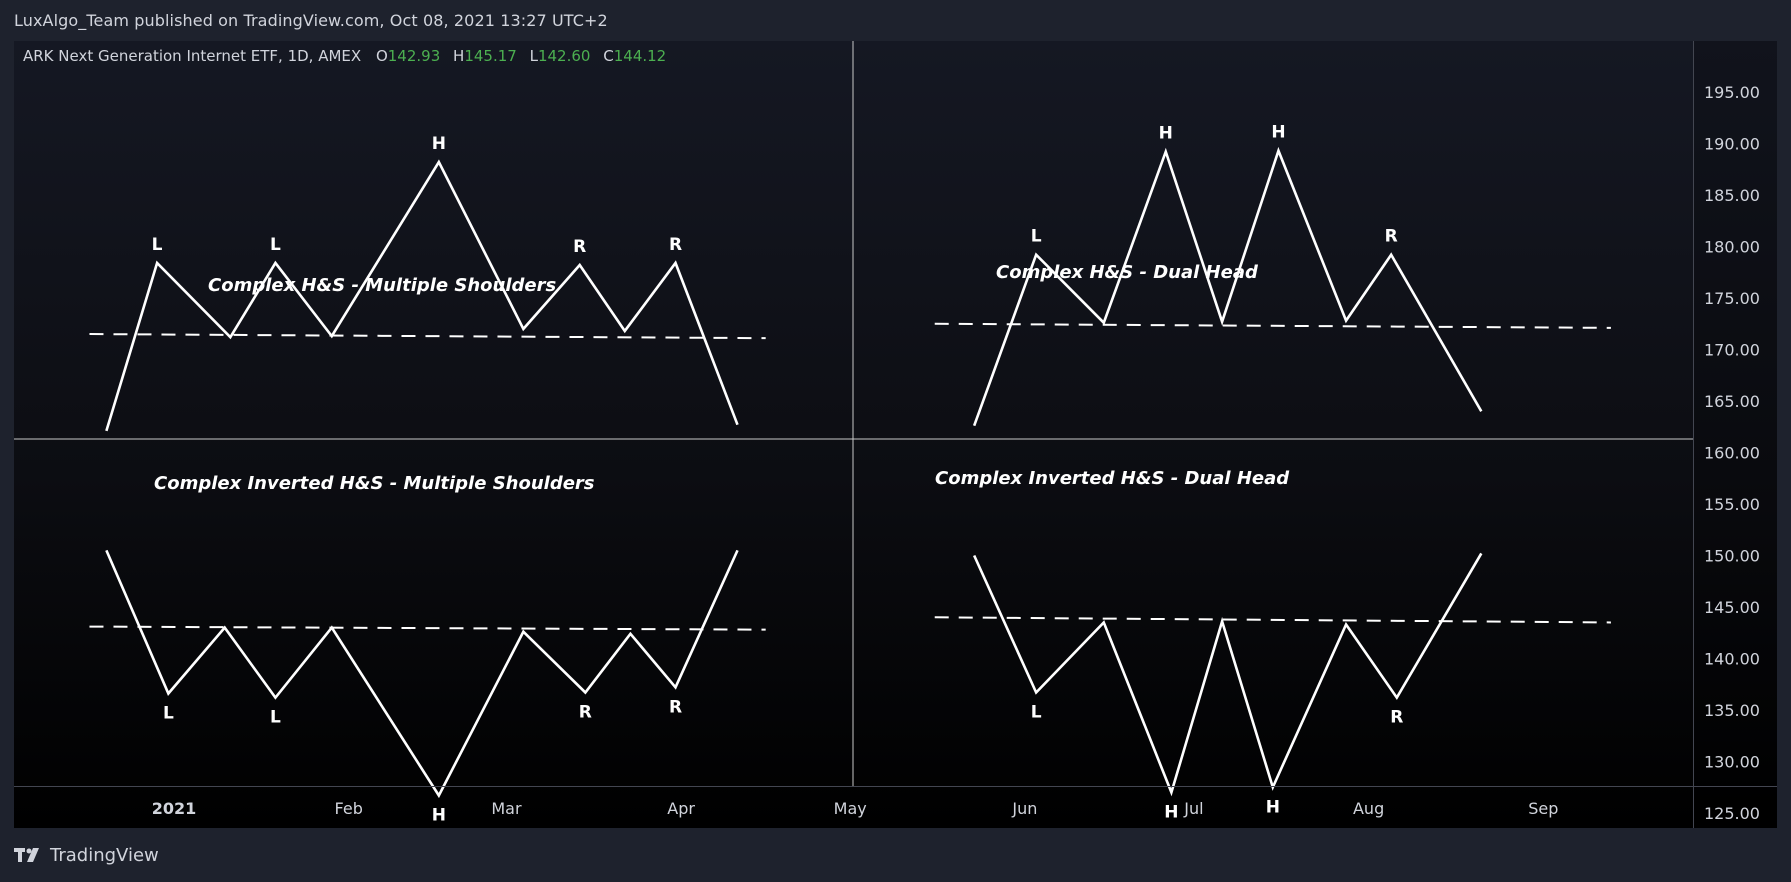  What do you see at coordinates (1732, 453) in the screenshot?
I see `price-tick-label: 160.00` at bounding box center [1732, 453].